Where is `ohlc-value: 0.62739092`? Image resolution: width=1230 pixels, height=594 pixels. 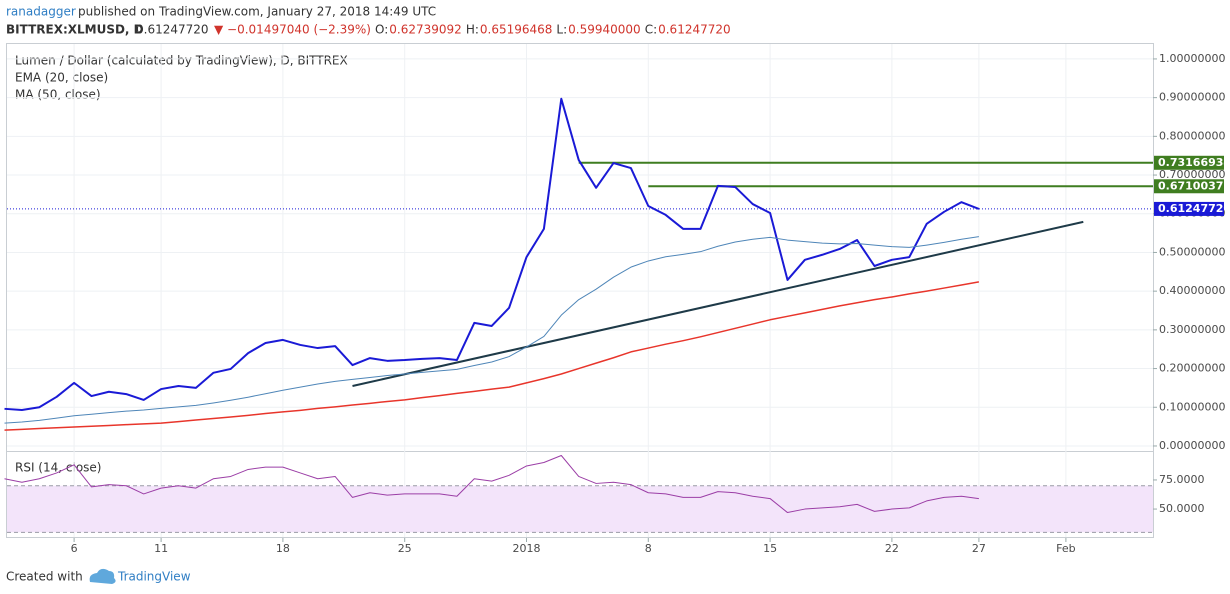
ohlc-value: 0.62739092 is located at coordinates (425, 30).